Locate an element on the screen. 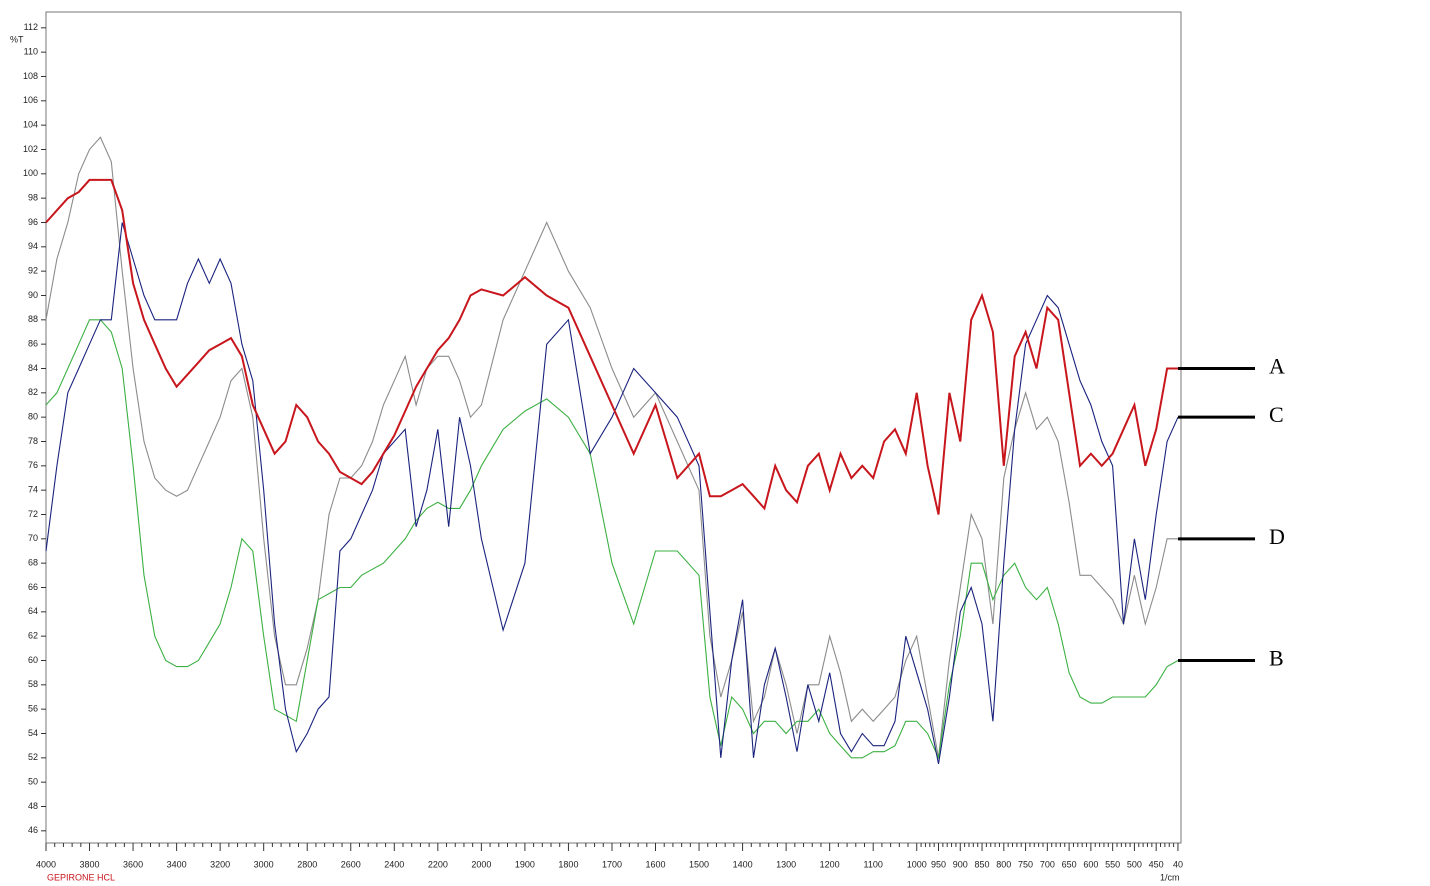  y-tick-label: 112 is located at coordinates (31, 27).